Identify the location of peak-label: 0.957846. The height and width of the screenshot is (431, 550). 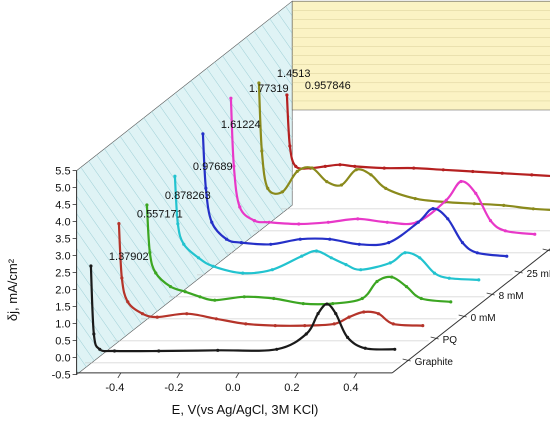
(328, 86).